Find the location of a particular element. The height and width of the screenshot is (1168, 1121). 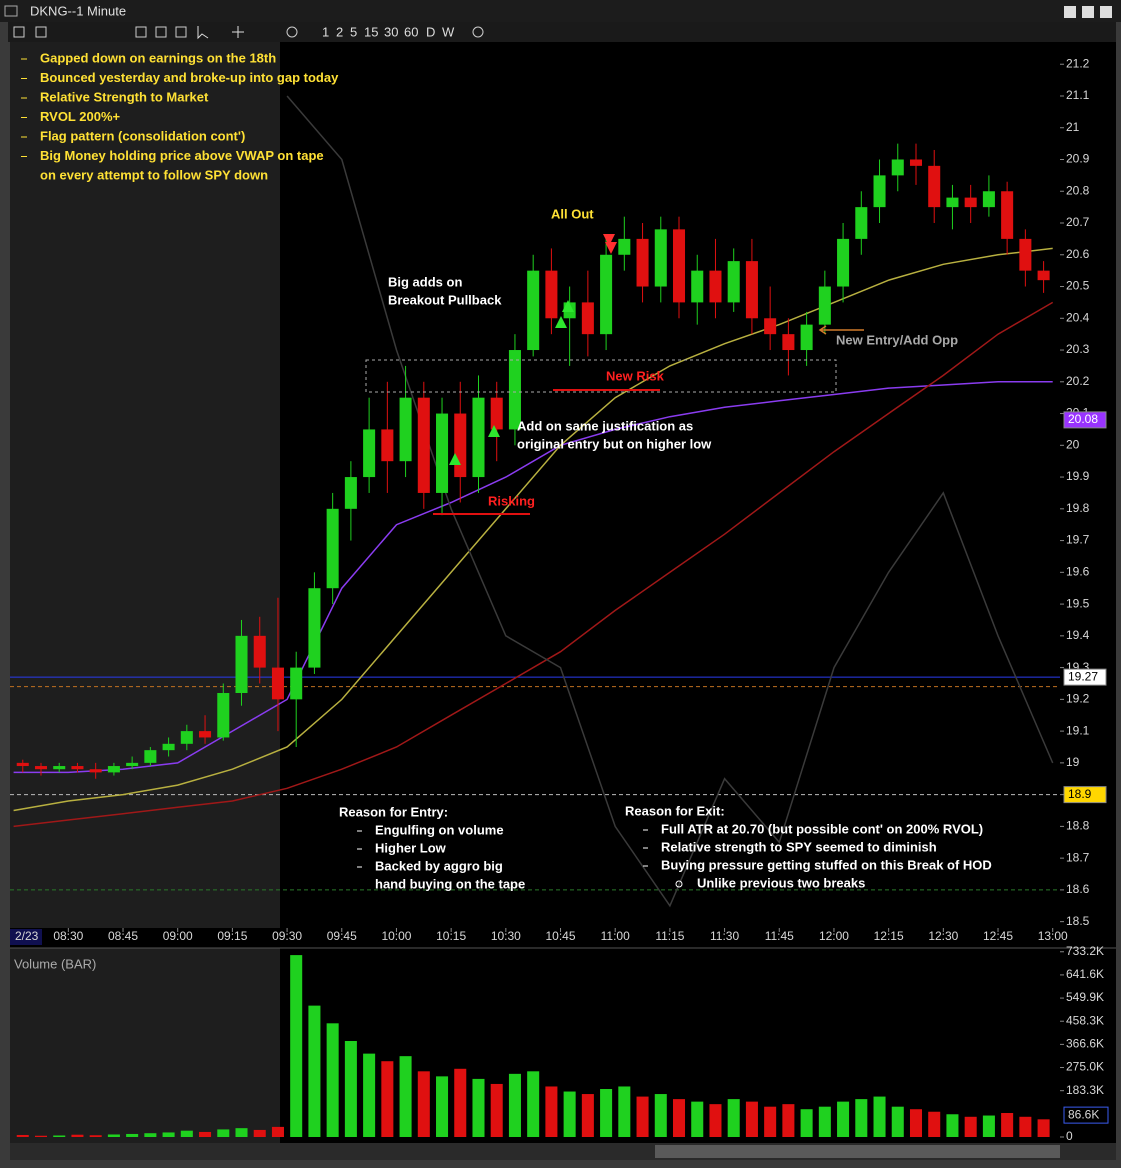

title-bar is located at coordinates (560, 11).